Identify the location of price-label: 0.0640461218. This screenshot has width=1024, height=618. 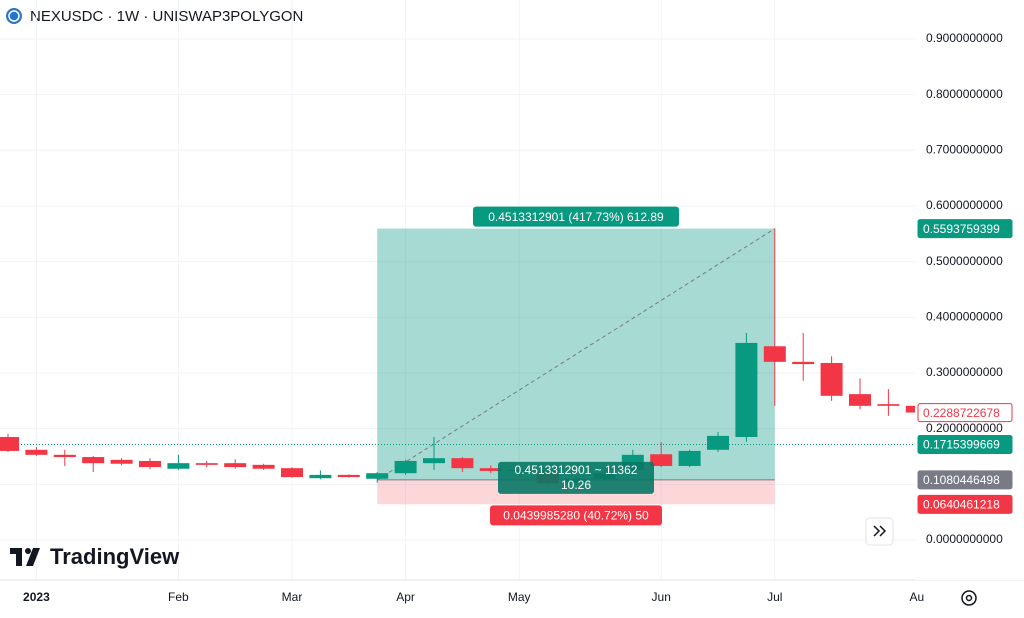
(961, 505).